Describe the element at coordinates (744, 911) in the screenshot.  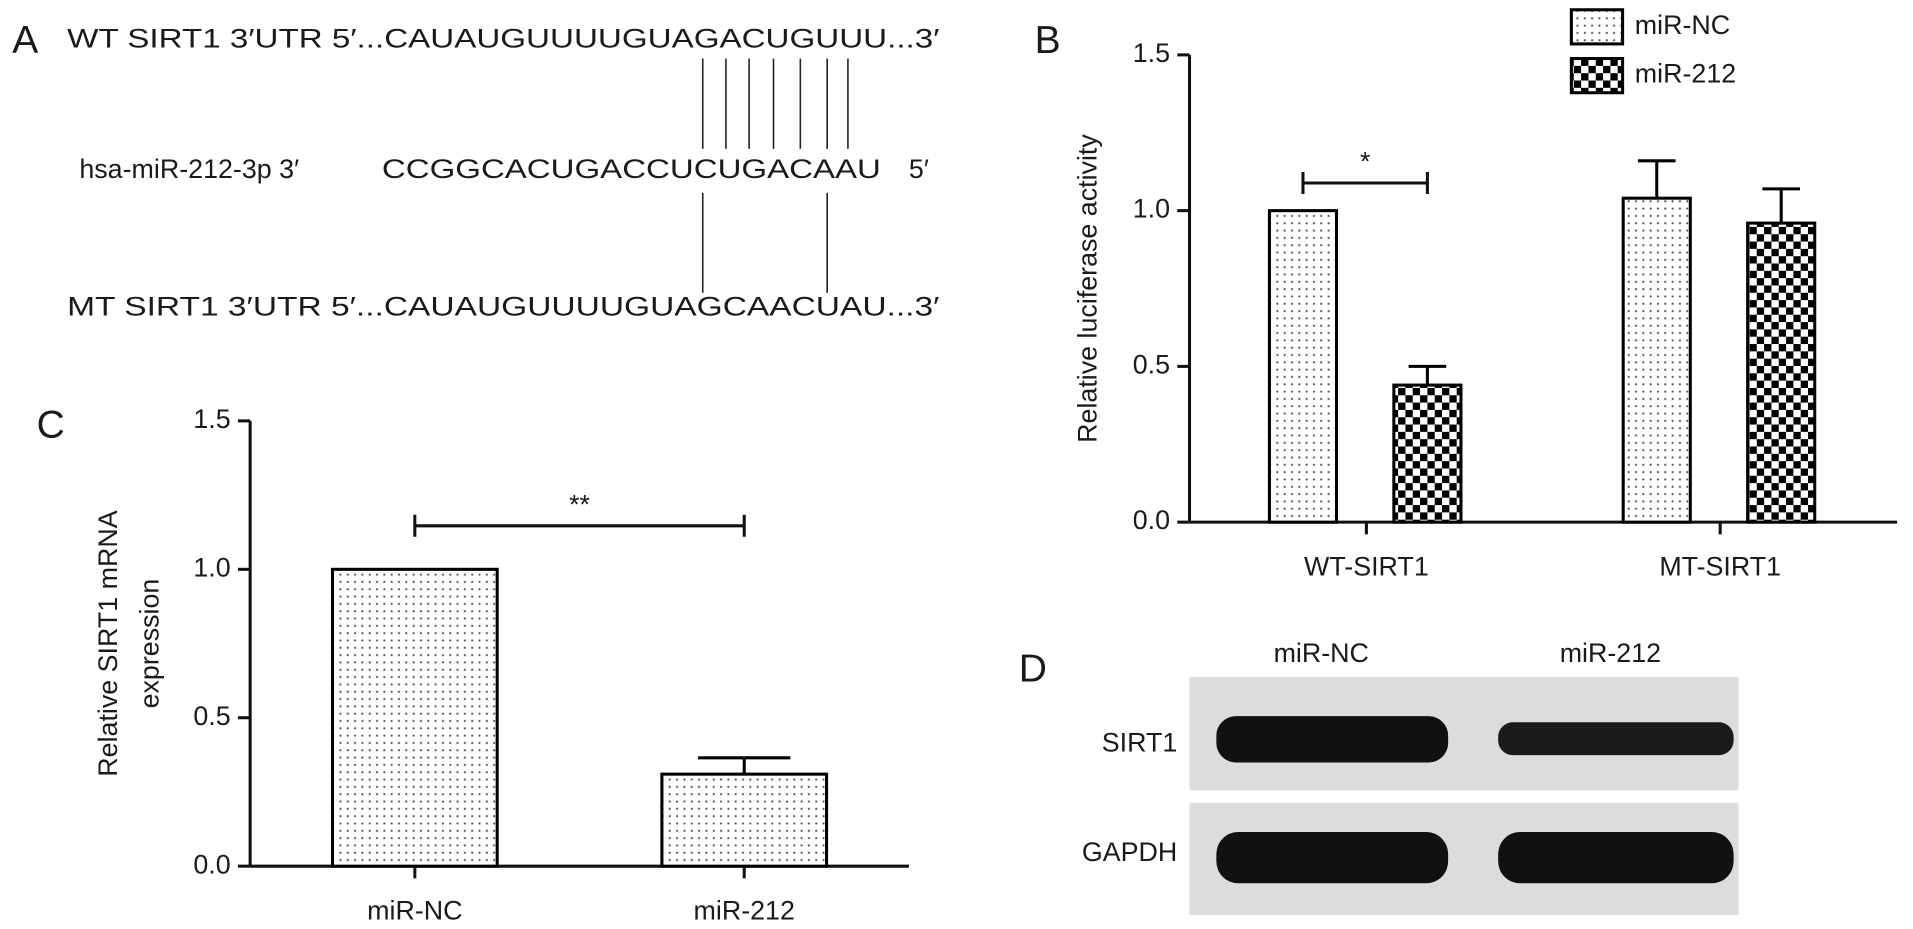
I see `x-tick-label: miR-212` at that location.